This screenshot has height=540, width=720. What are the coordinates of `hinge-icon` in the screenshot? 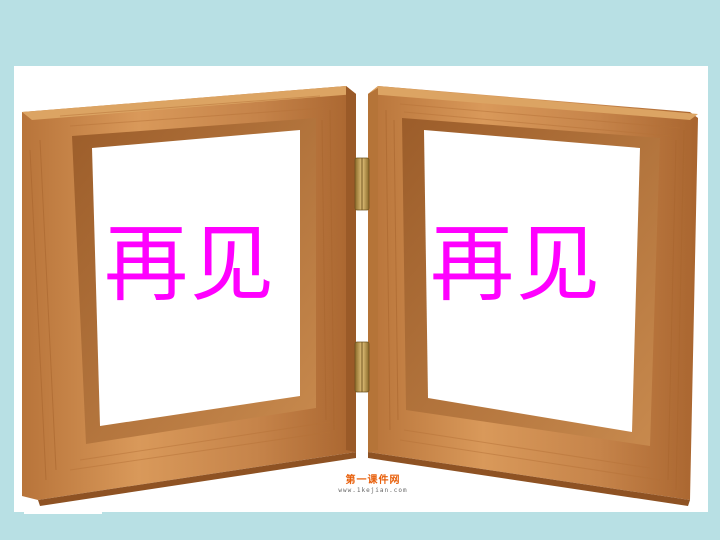 It's located at (362, 275).